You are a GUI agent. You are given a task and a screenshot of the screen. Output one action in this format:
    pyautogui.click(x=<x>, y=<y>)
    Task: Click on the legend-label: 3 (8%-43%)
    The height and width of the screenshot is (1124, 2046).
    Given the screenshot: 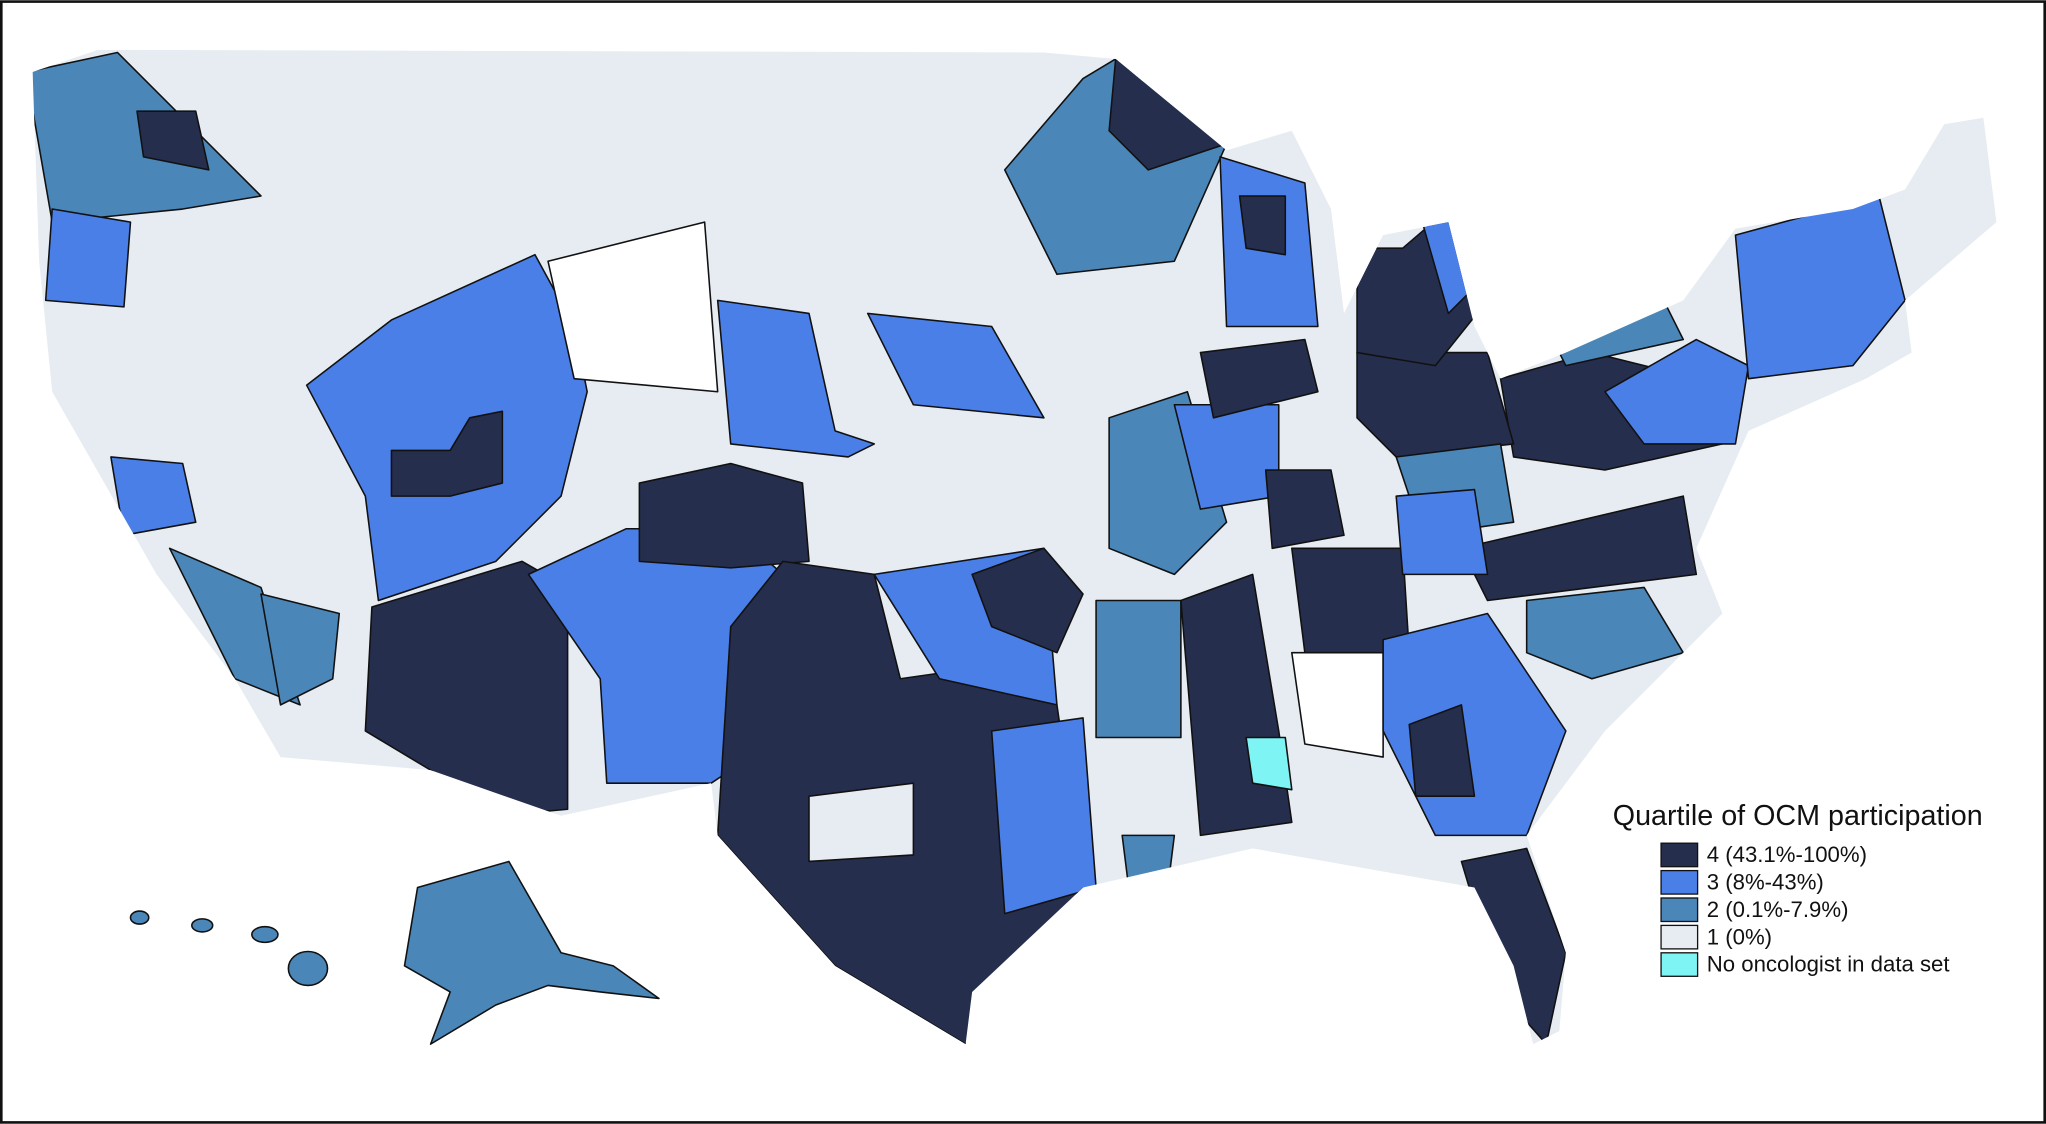 What is the action you would take?
    pyautogui.click(x=1765, y=882)
    